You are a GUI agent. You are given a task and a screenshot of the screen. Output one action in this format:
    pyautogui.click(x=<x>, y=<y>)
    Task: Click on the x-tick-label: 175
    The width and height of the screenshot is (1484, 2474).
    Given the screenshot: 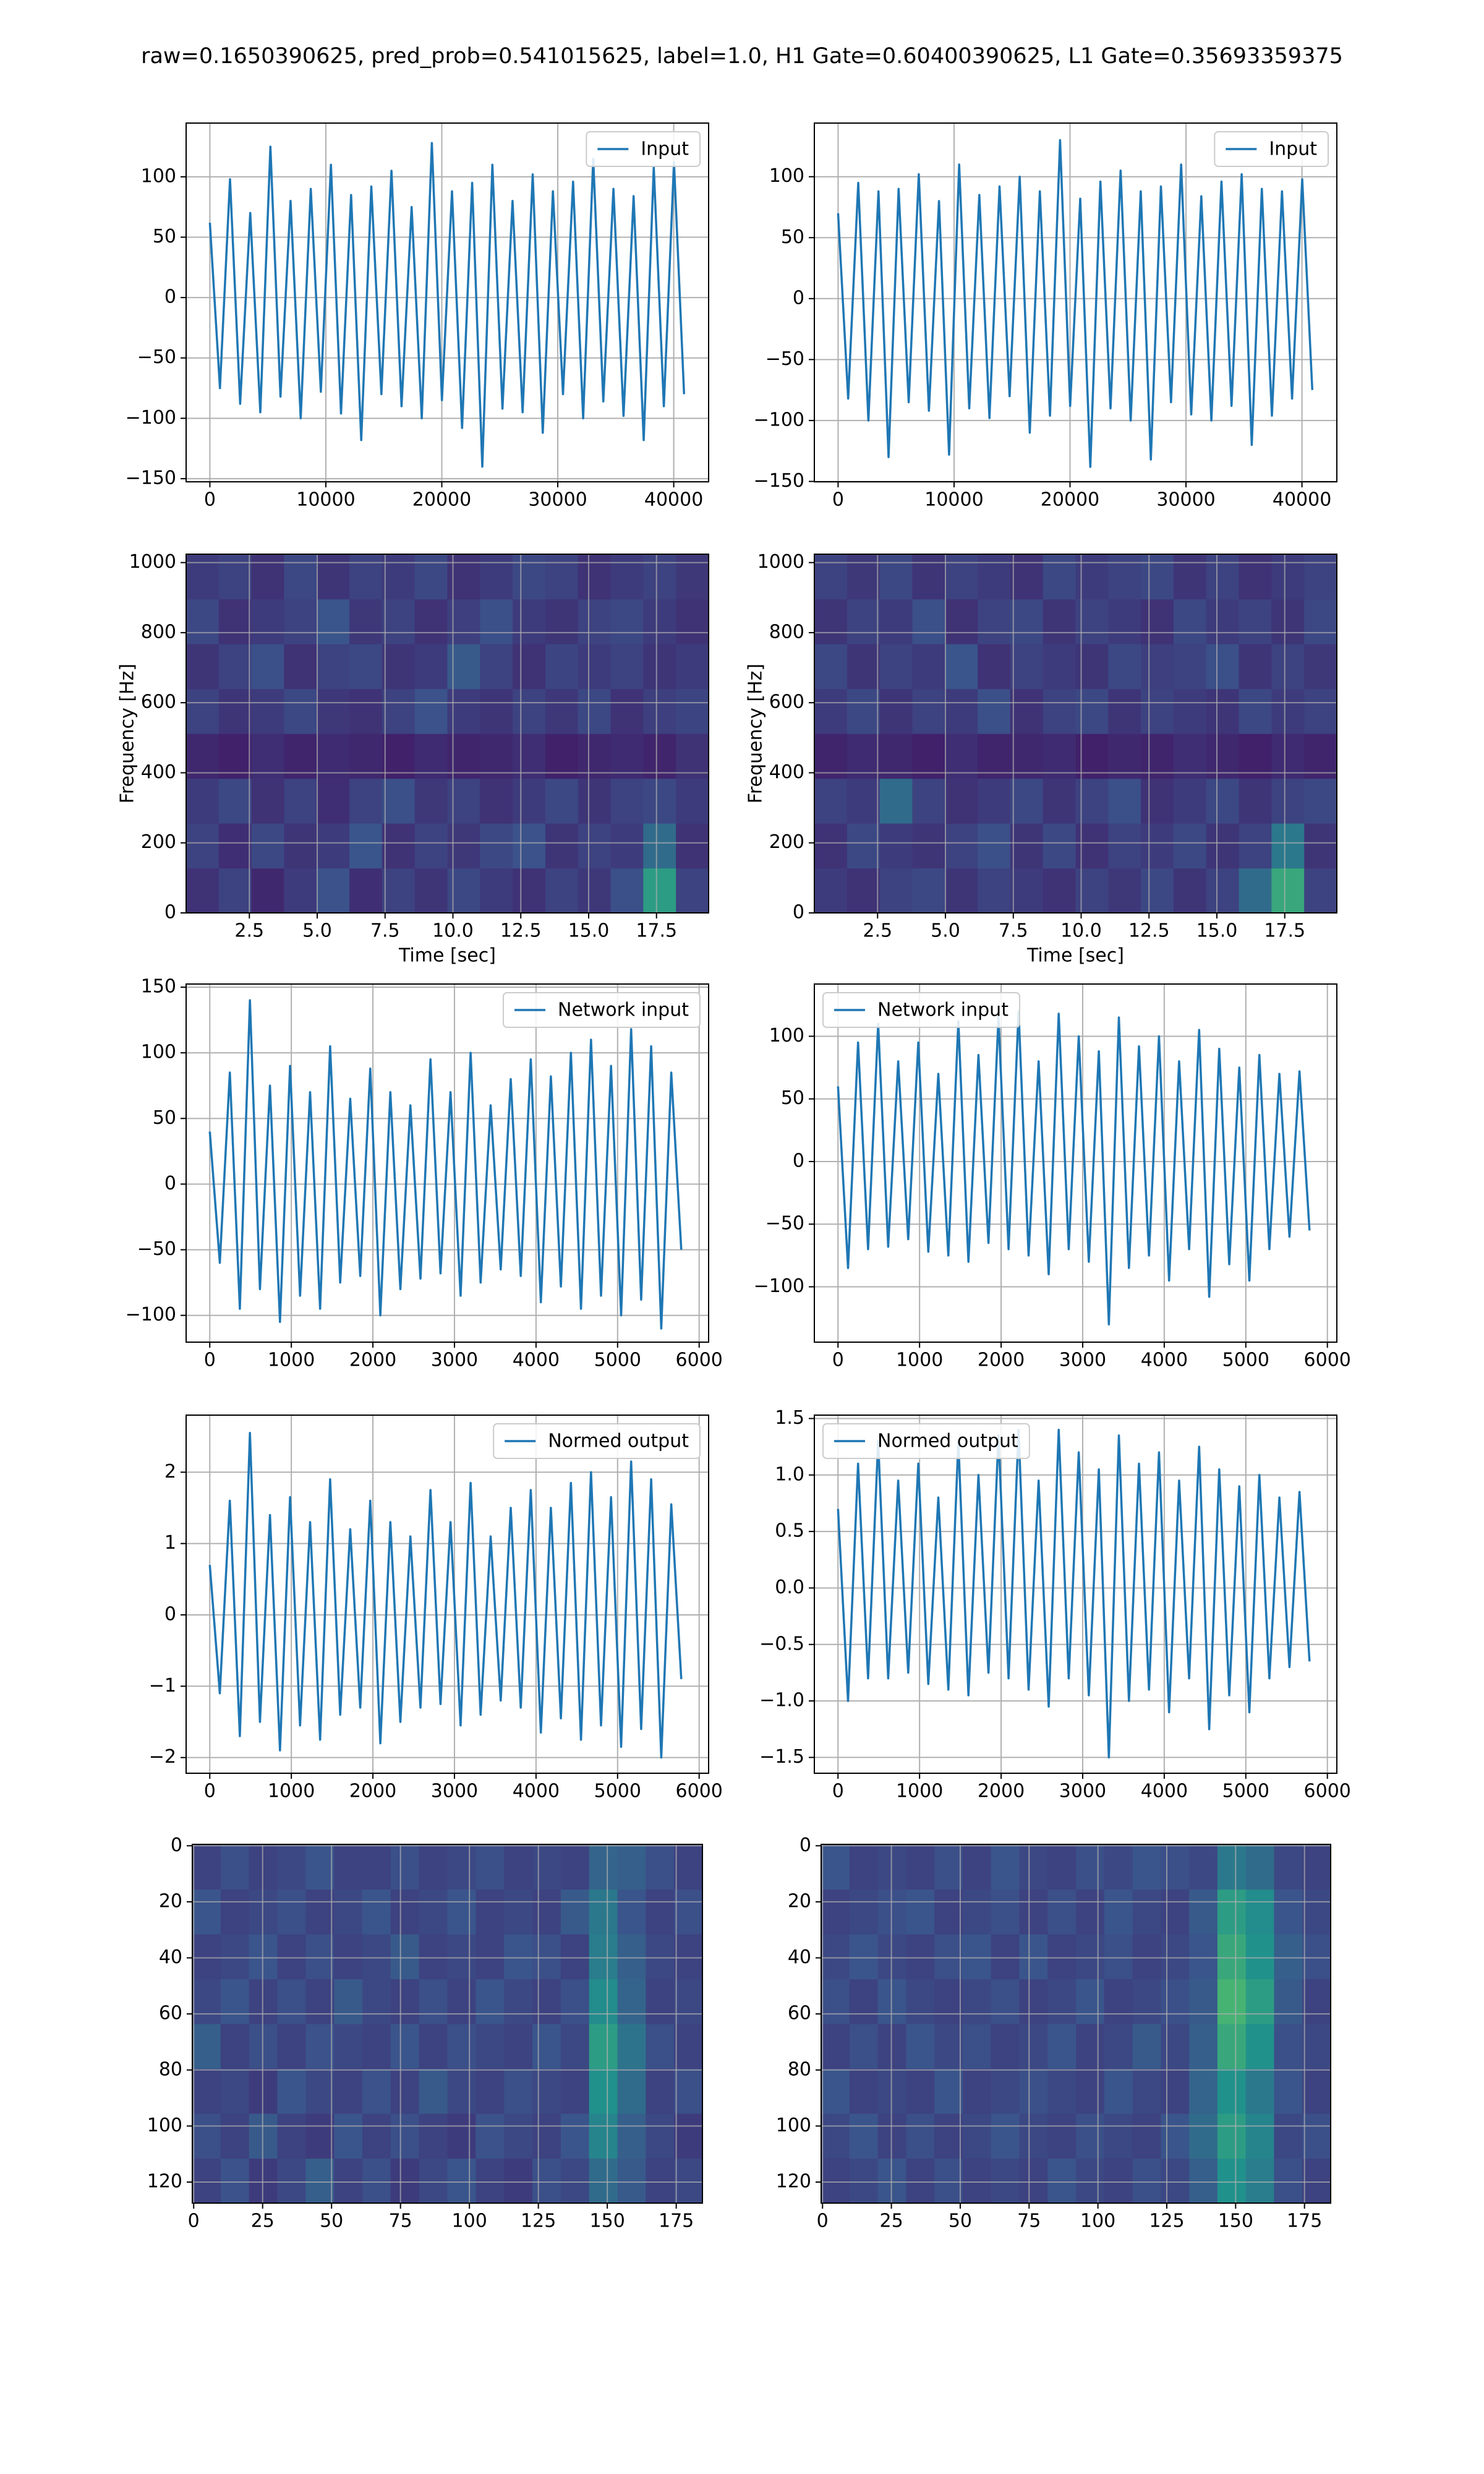 What is the action you would take?
    pyautogui.click(x=1304, y=2221)
    